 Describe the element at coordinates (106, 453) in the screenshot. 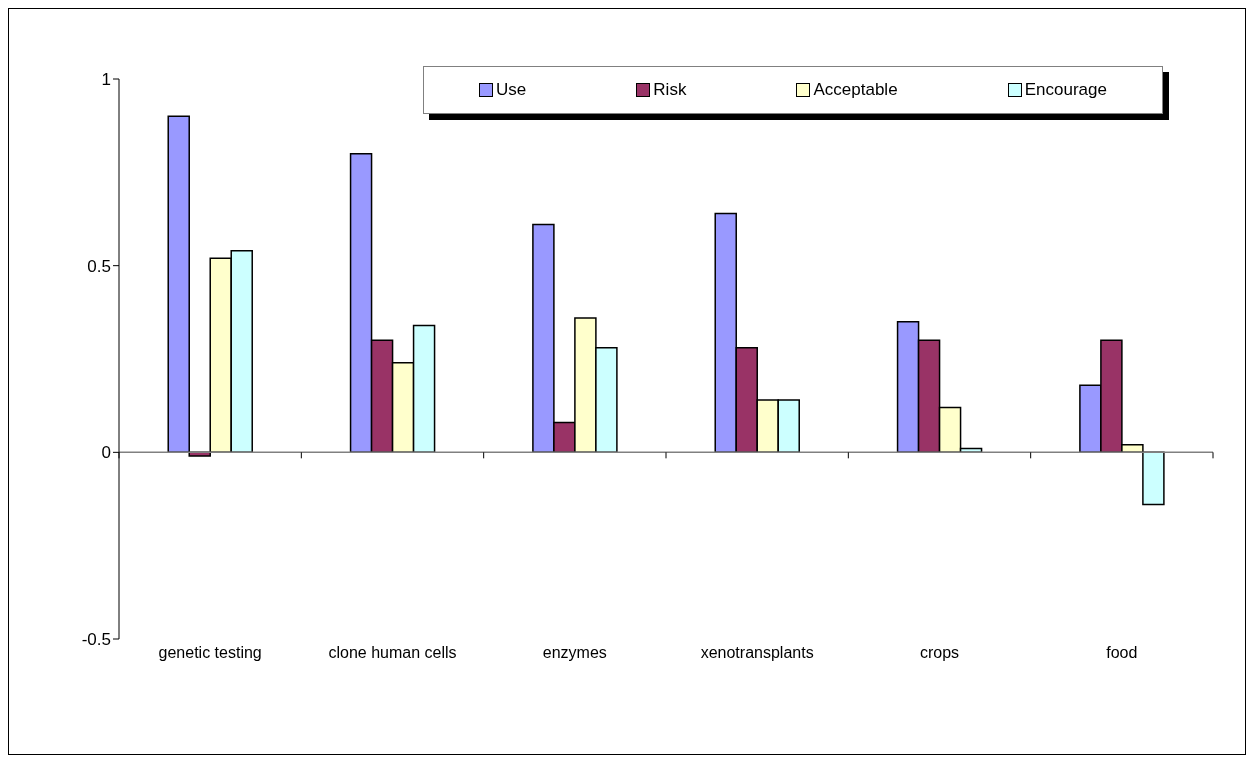

I see `y-tick-label: 0` at that location.